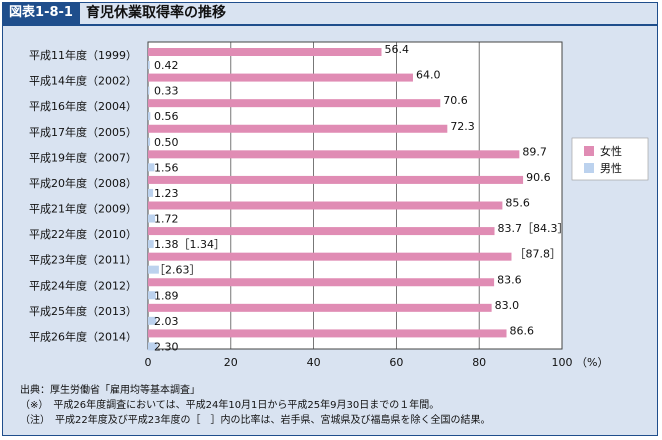  What do you see at coordinates (462, 126) in the screenshot?
I see `data-label-female: 72.3` at bounding box center [462, 126].